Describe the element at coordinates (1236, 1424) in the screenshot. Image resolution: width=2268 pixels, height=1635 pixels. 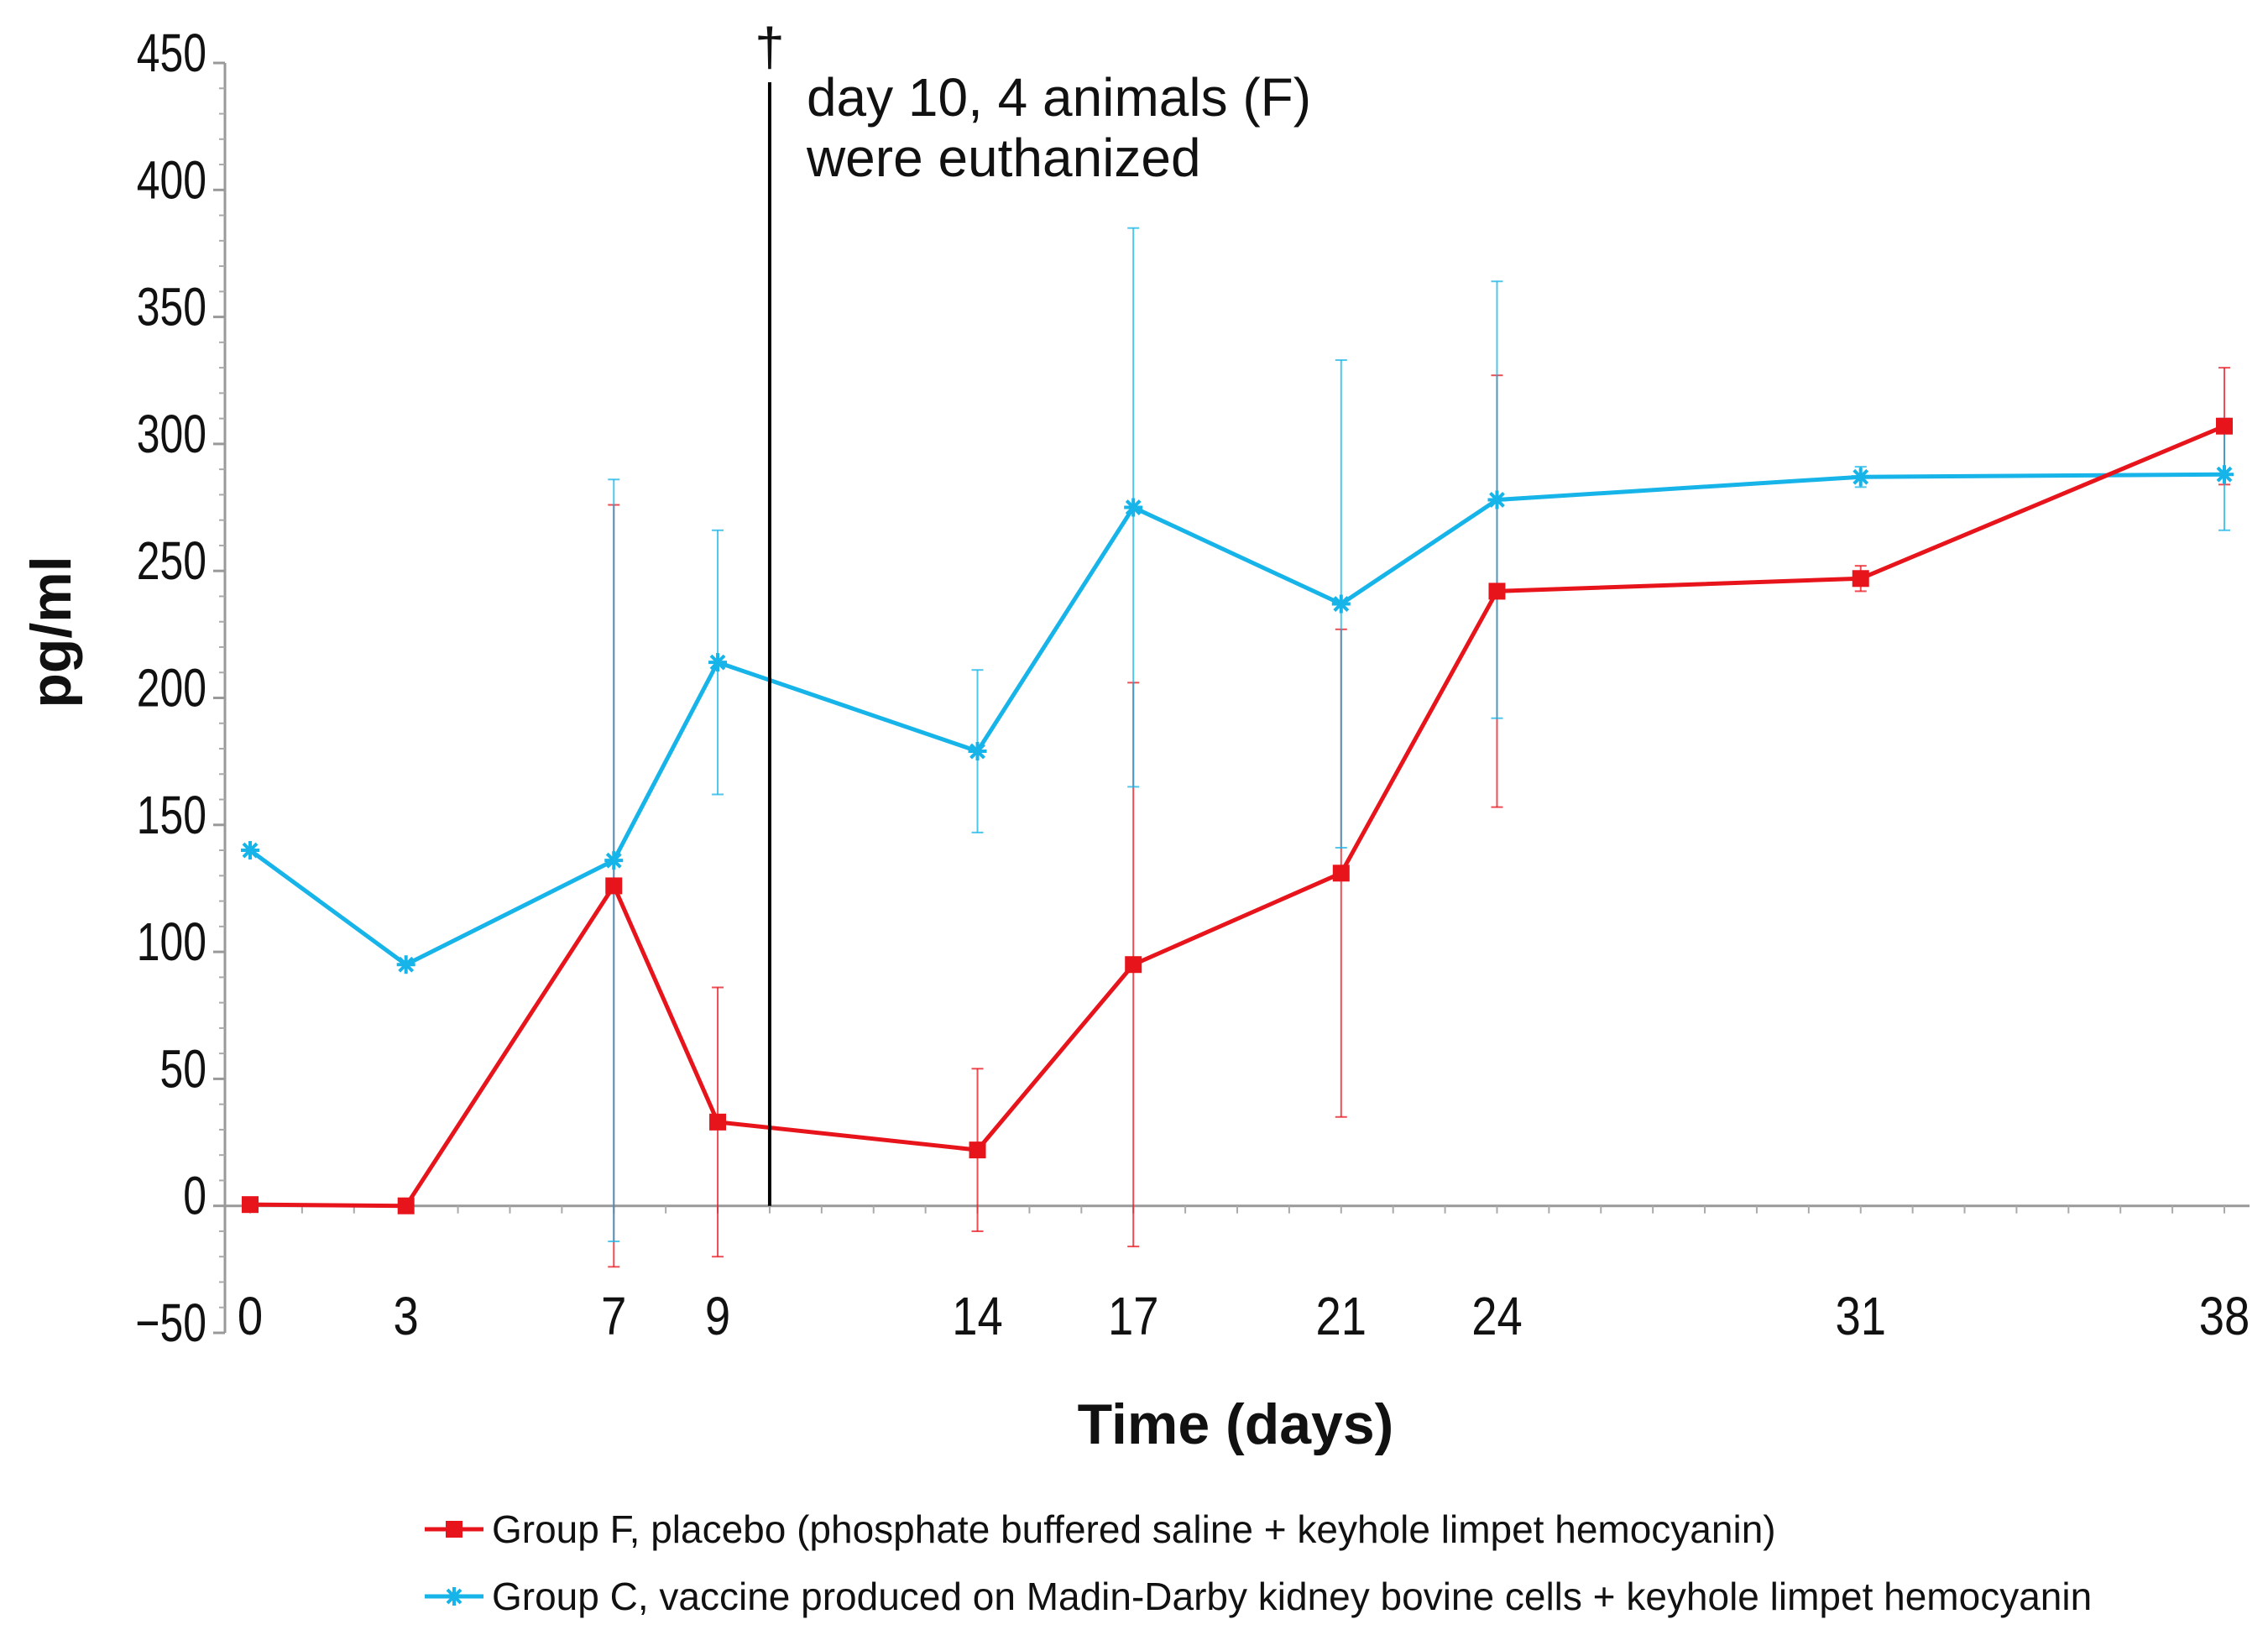
I see `x-axis-title: Time (days)` at that location.